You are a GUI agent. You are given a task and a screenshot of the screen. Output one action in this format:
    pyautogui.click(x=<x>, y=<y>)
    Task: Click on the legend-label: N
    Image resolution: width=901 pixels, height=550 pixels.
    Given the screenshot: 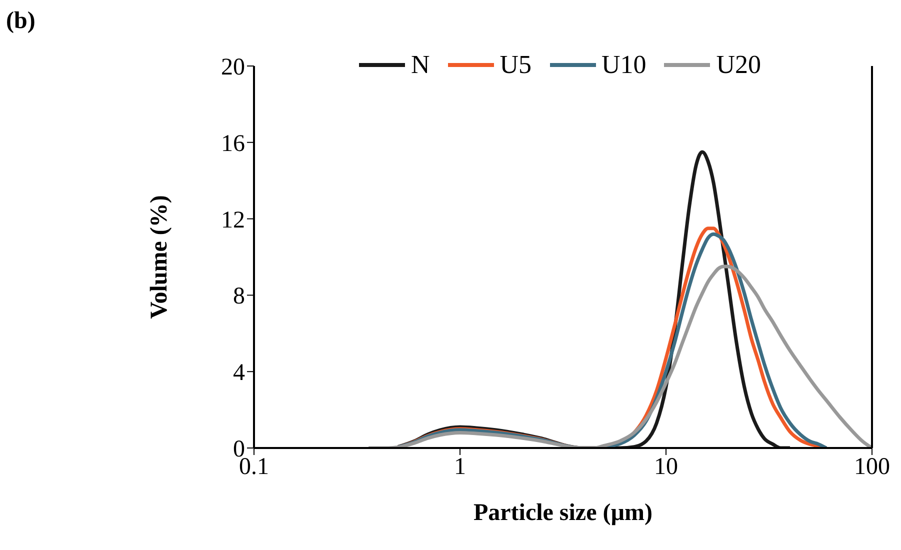 What is the action you would take?
    pyautogui.click(x=420, y=65)
    